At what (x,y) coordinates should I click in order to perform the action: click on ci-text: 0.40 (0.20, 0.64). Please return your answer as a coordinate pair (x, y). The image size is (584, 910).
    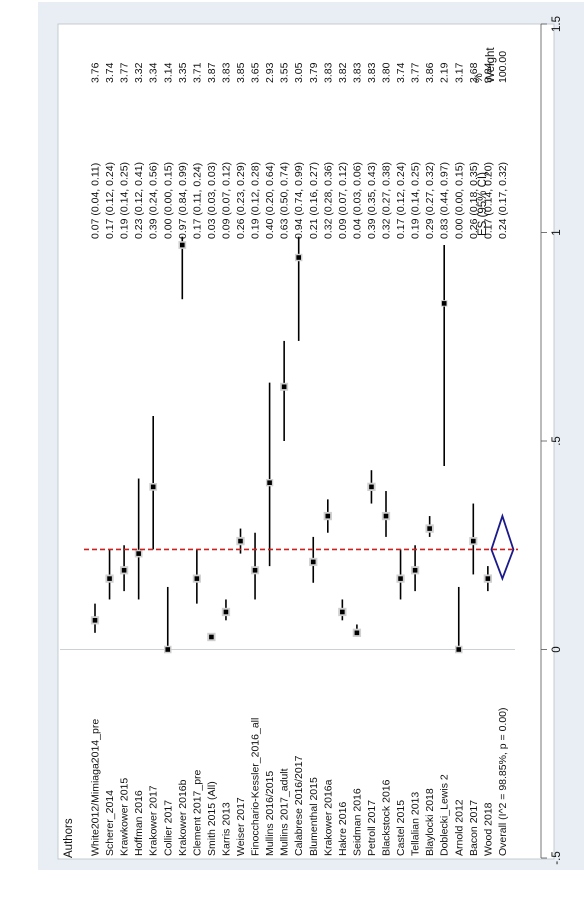
    Looking at the image, I should click on (270, 200).